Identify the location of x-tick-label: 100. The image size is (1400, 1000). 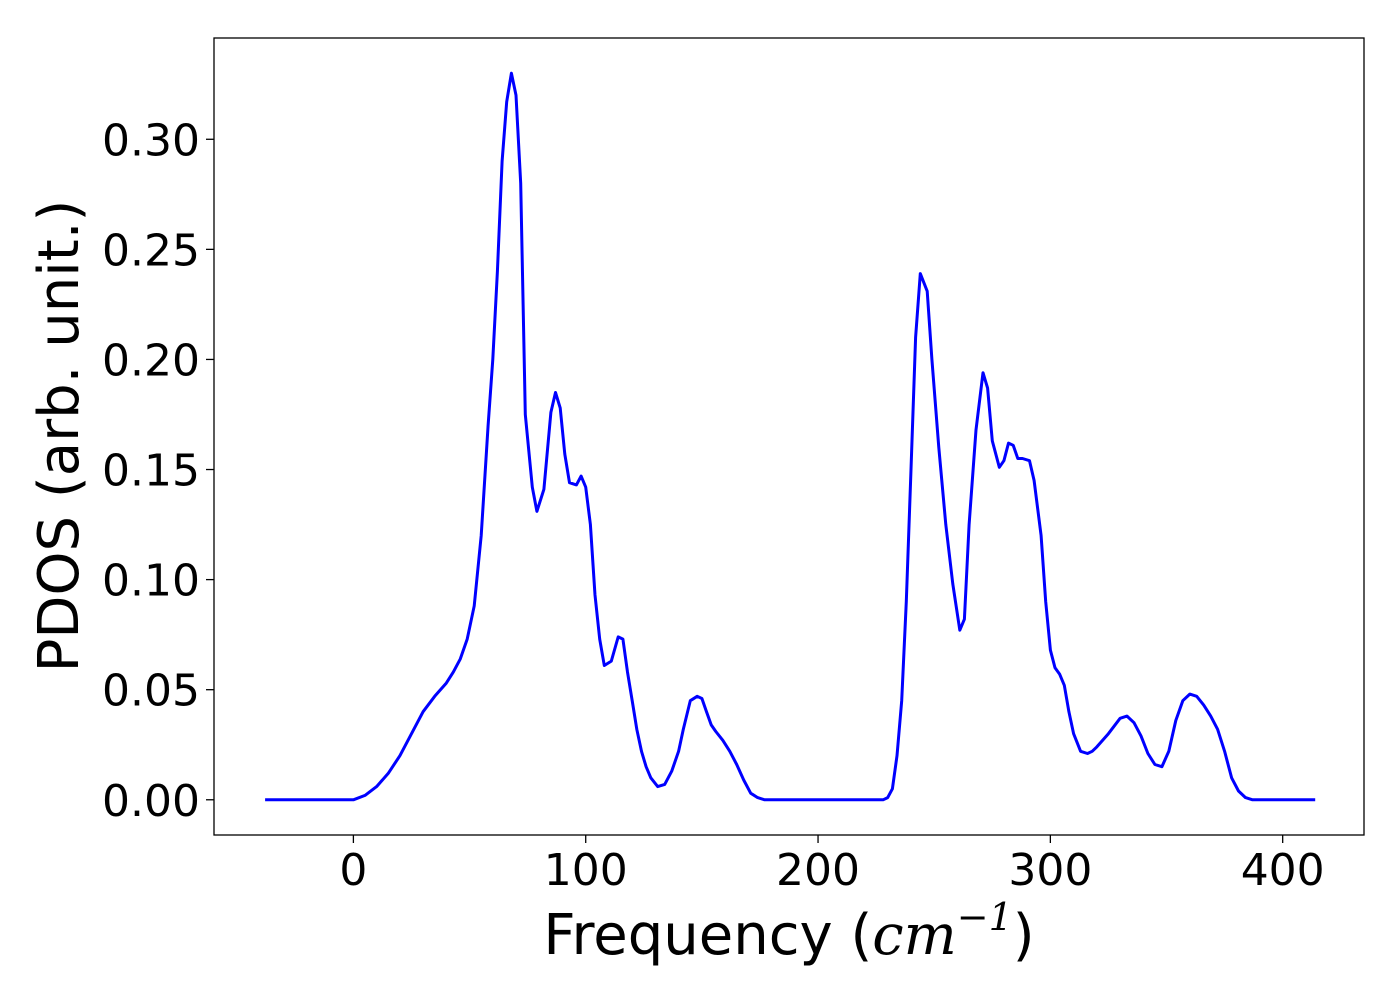
(586, 870).